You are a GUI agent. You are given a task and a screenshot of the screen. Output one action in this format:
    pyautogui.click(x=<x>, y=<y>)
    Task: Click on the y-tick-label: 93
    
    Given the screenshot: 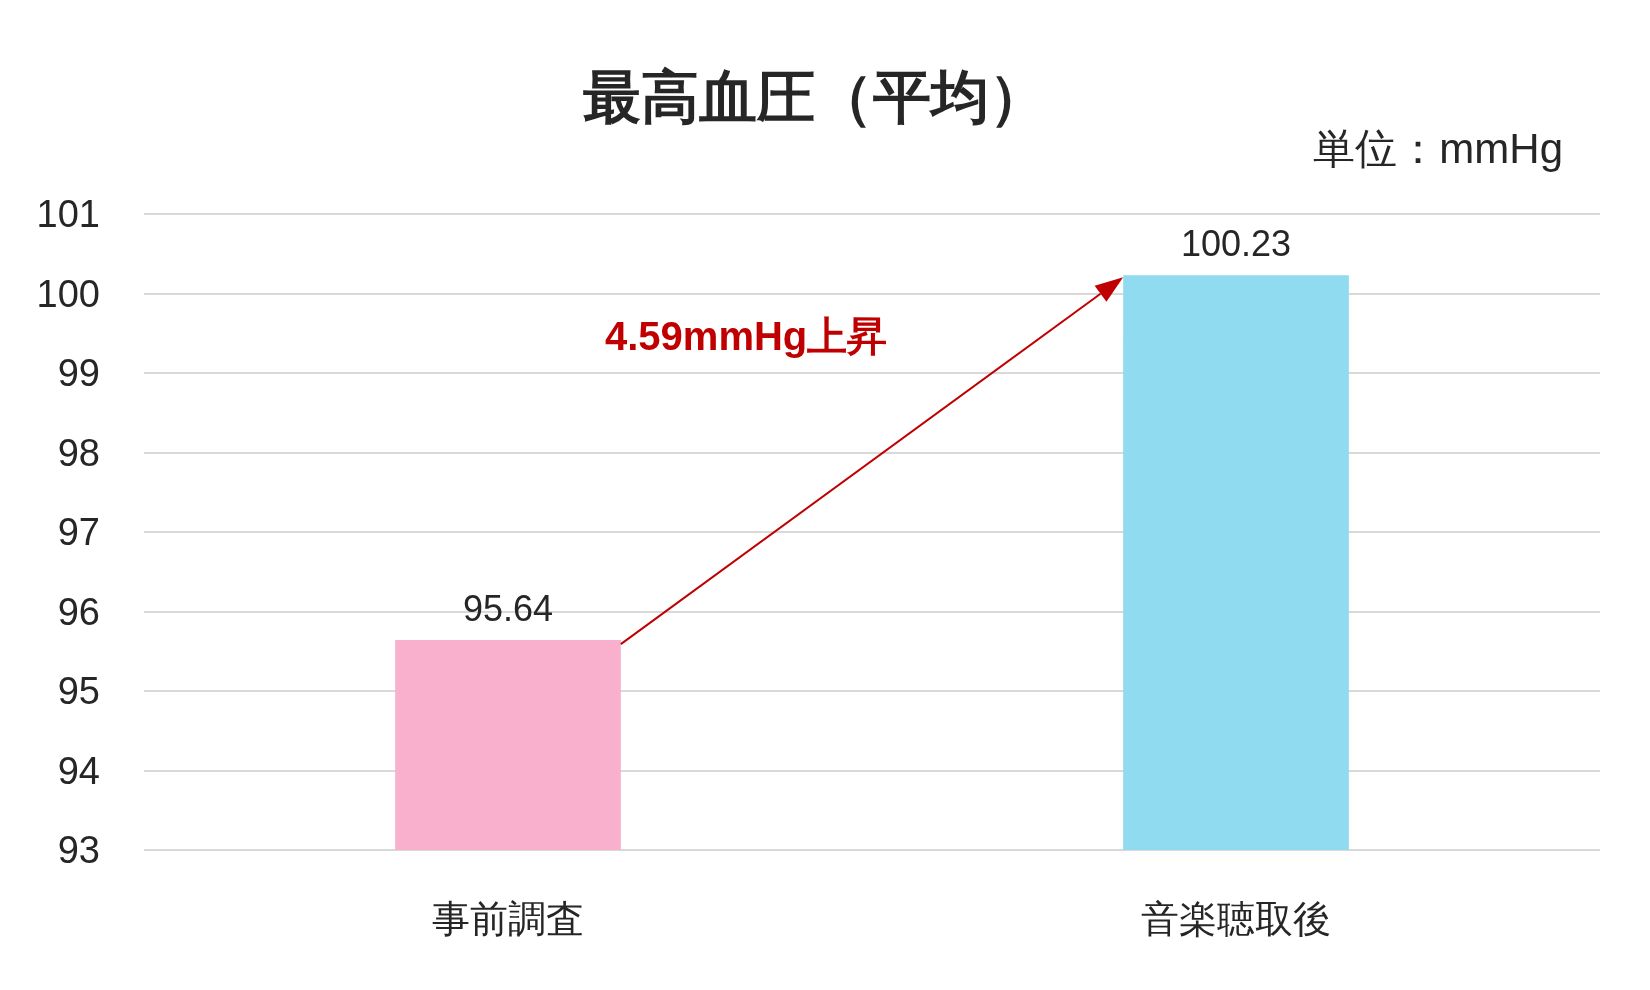 What is the action you would take?
    pyautogui.click(x=78, y=850)
    